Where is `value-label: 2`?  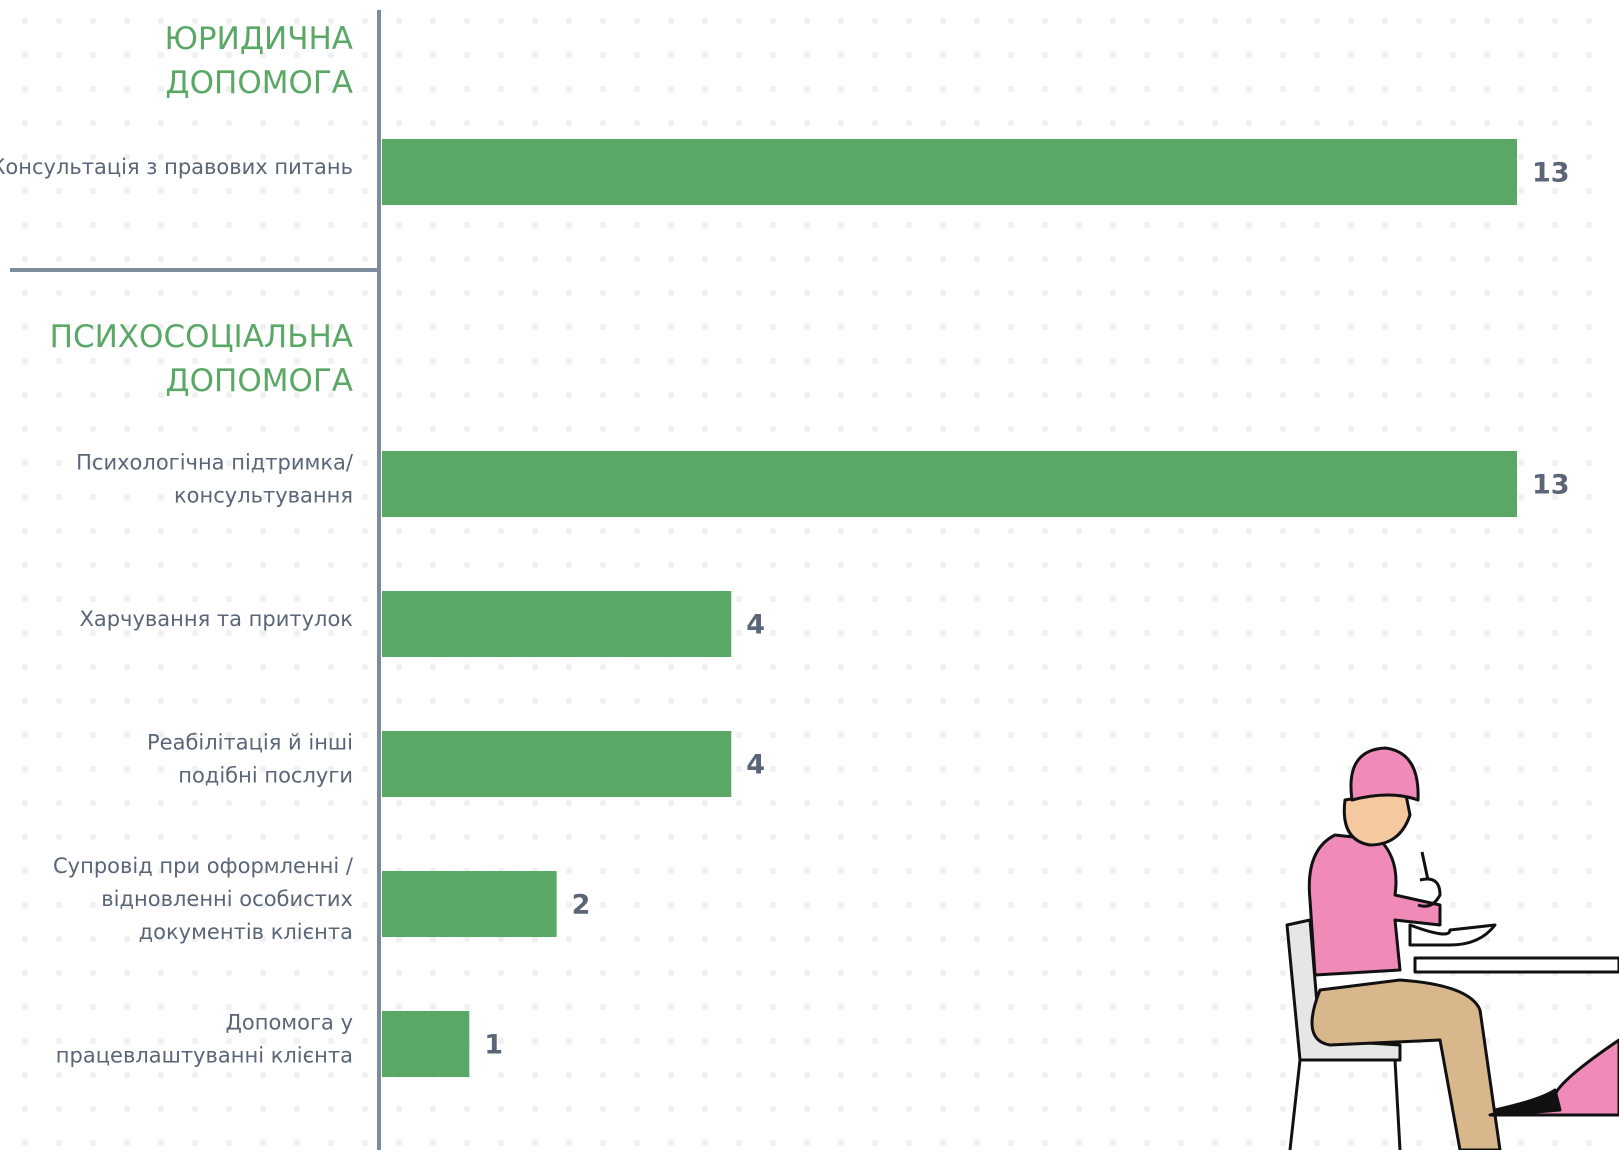
value-label: 2 is located at coordinates (581, 905).